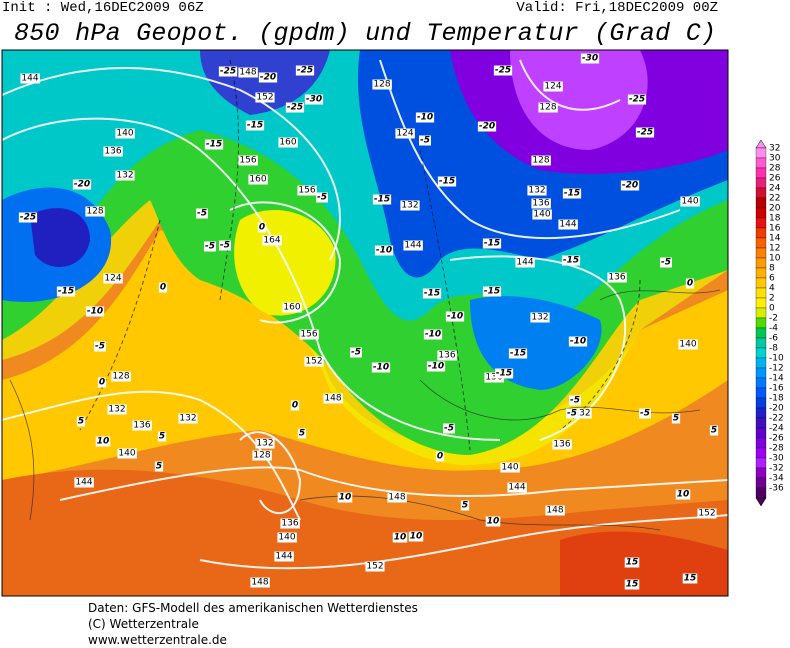 The width and height of the screenshot is (790, 648). Describe the element at coordinates (773, 319) in the screenshot. I see `colorbar-tick-label: -2` at that location.